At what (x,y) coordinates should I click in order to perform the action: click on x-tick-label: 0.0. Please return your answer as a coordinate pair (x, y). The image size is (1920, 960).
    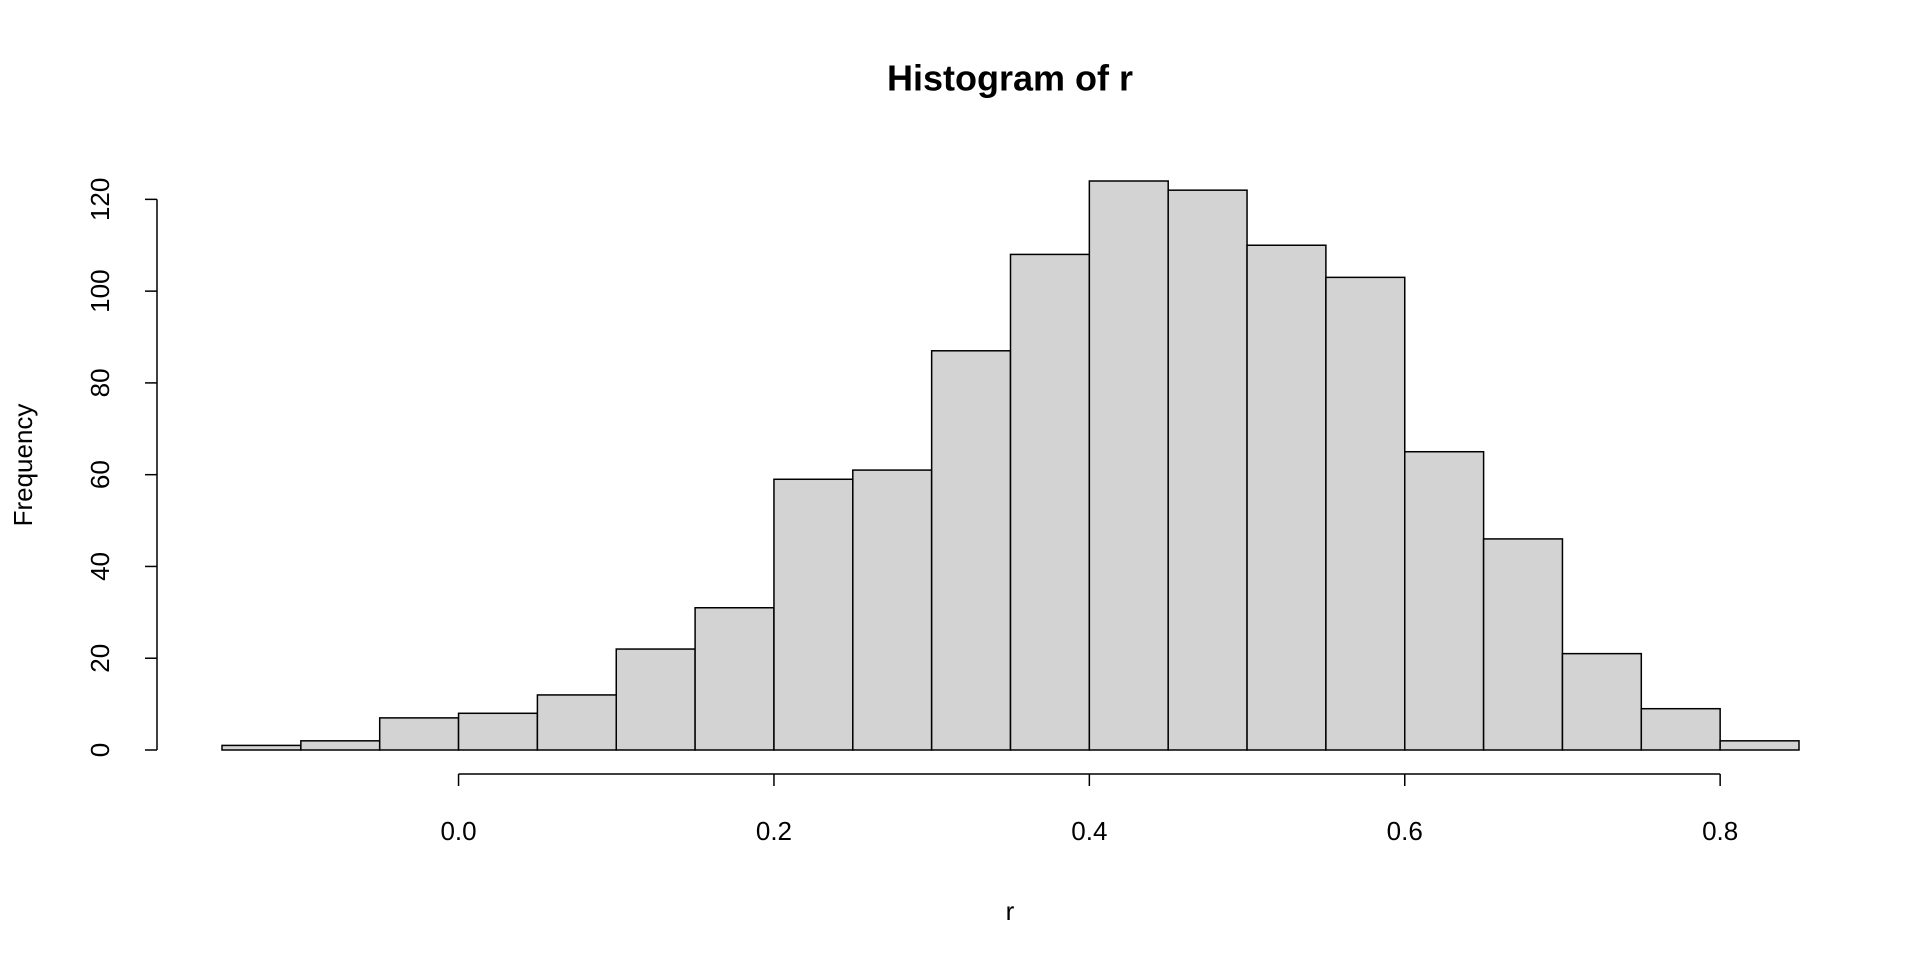
    Looking at the image, I should click on (458, 831).